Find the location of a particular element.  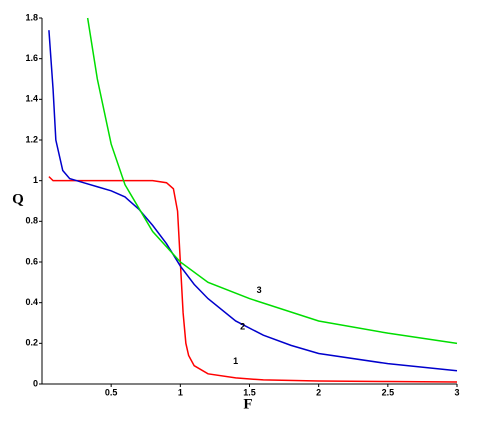

y-tick-label: 1.2 is located at coordinates (31, 139).